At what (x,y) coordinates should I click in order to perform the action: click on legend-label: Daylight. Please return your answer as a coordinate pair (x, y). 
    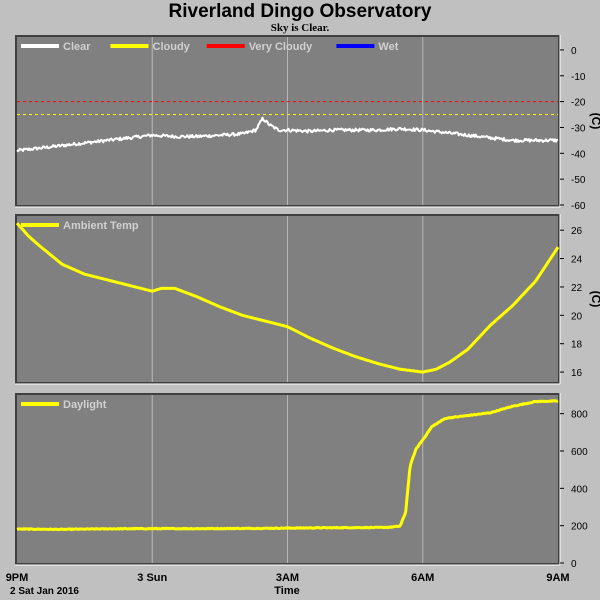
    Looking at the image, I should click on (85, 405).